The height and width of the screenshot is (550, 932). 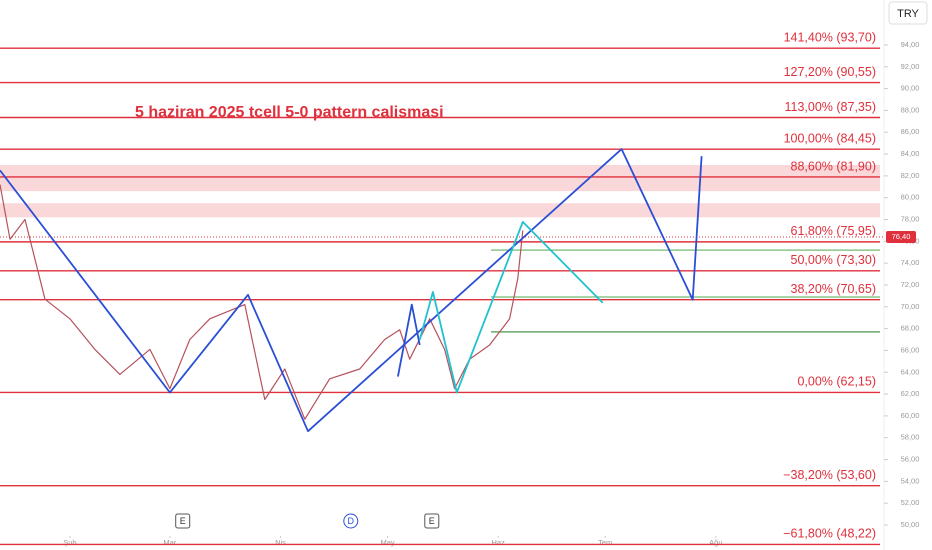 What do you see at coordinates (910, 393) in the screenshot?
I see `y-tick-label: 62,00` at bounding box center [910, 393].